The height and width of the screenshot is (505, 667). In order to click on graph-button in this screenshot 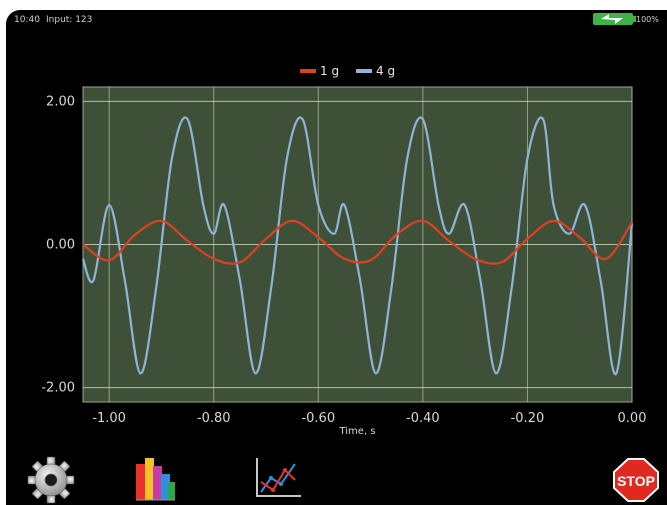, I will do `click(277, 478)`.